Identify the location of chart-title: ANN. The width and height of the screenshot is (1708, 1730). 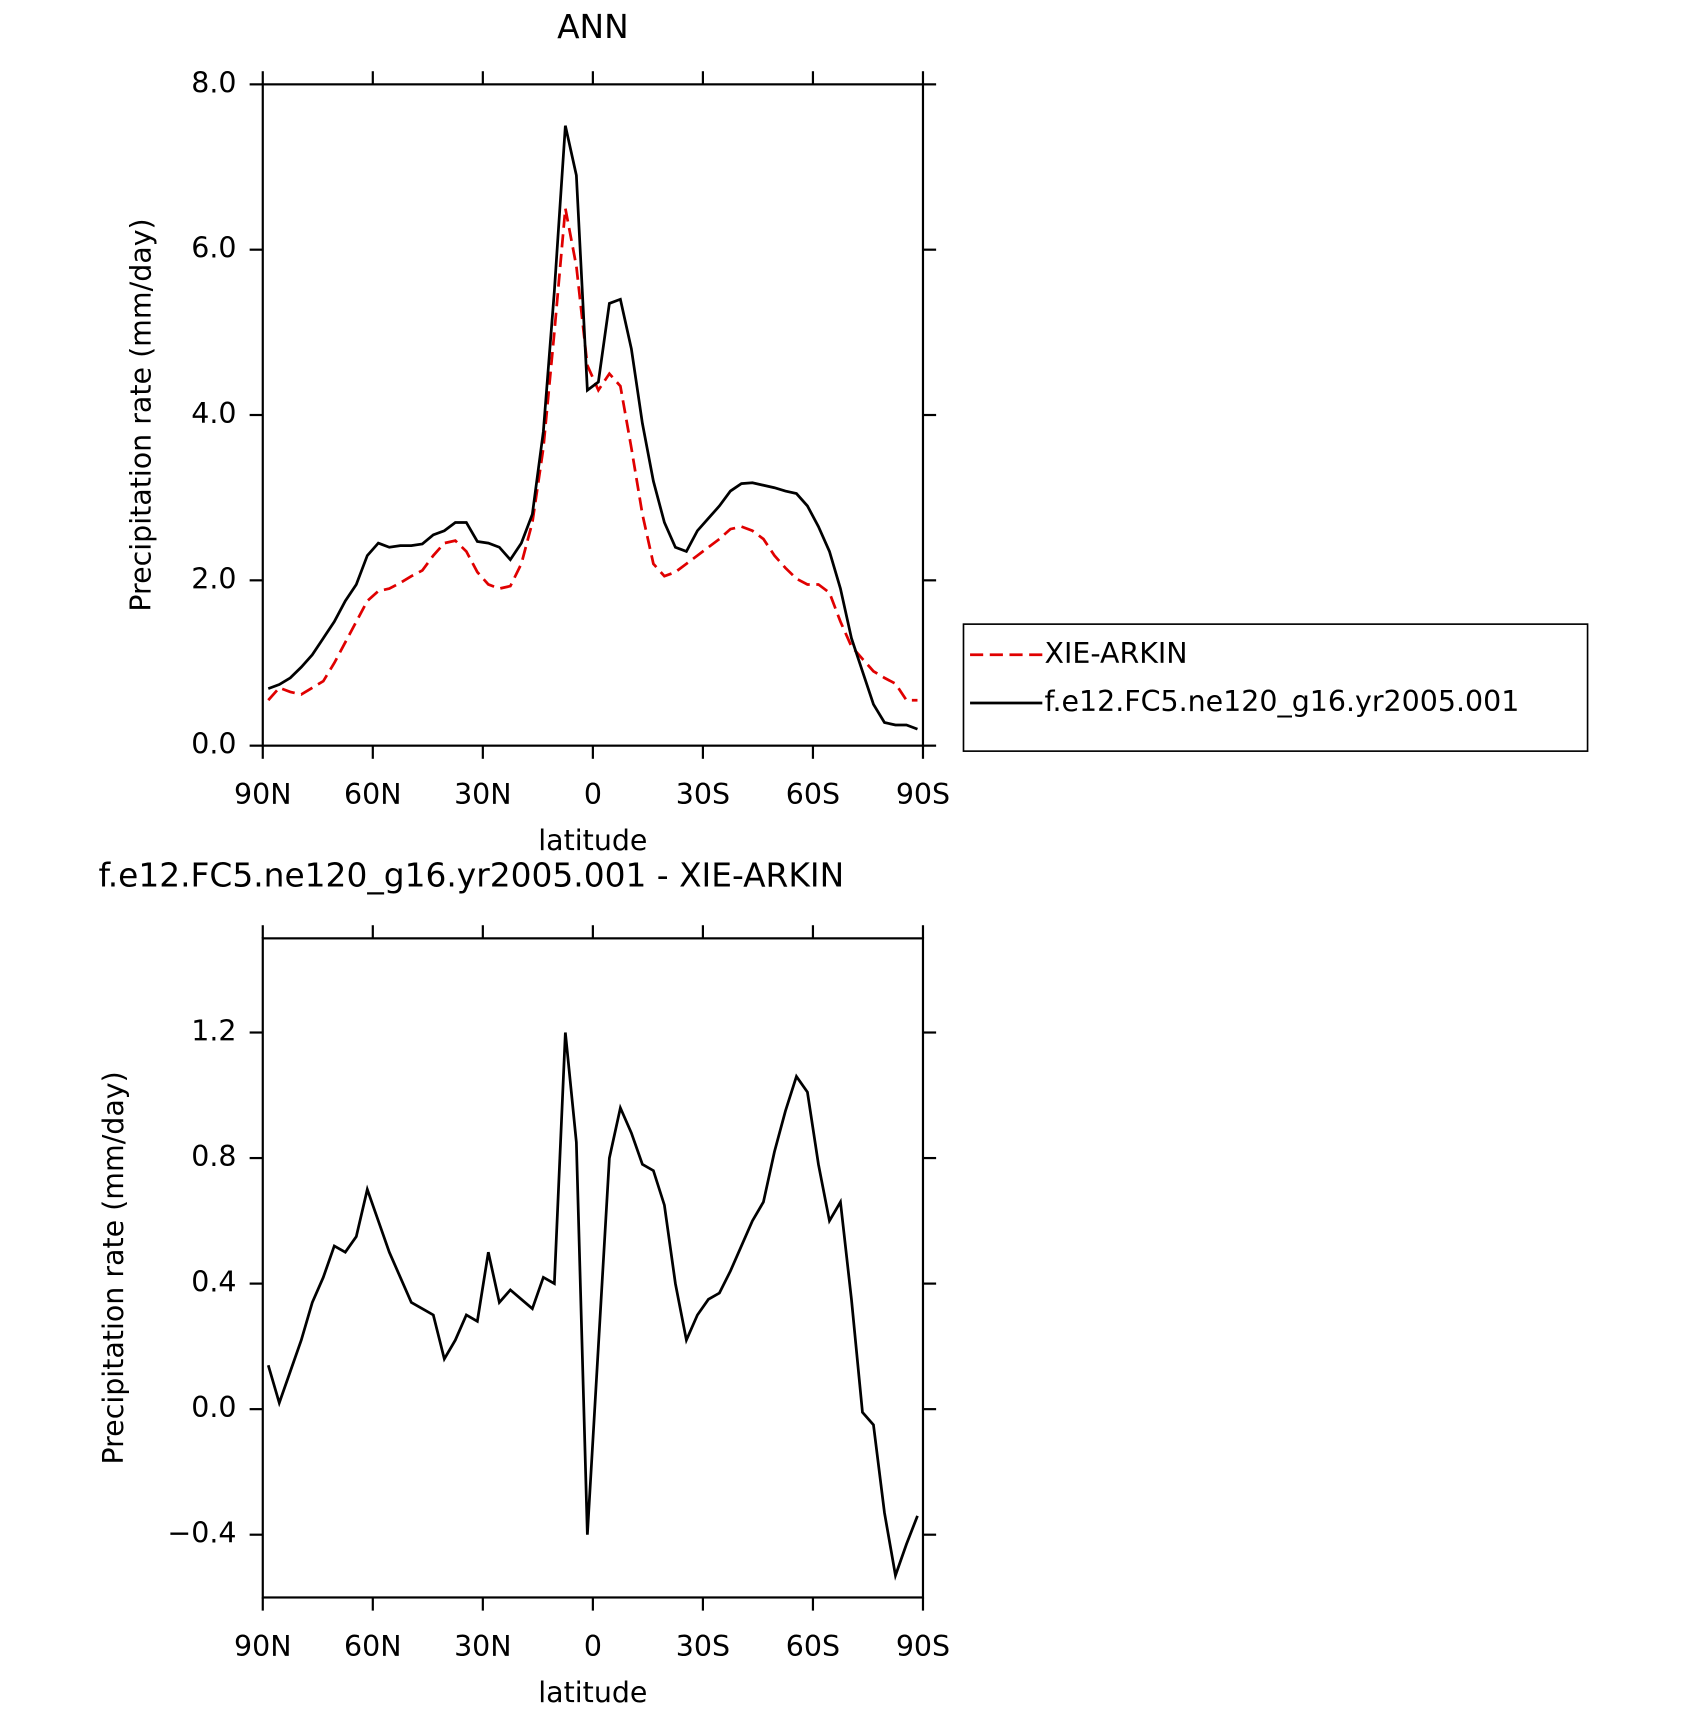
(593, 27).